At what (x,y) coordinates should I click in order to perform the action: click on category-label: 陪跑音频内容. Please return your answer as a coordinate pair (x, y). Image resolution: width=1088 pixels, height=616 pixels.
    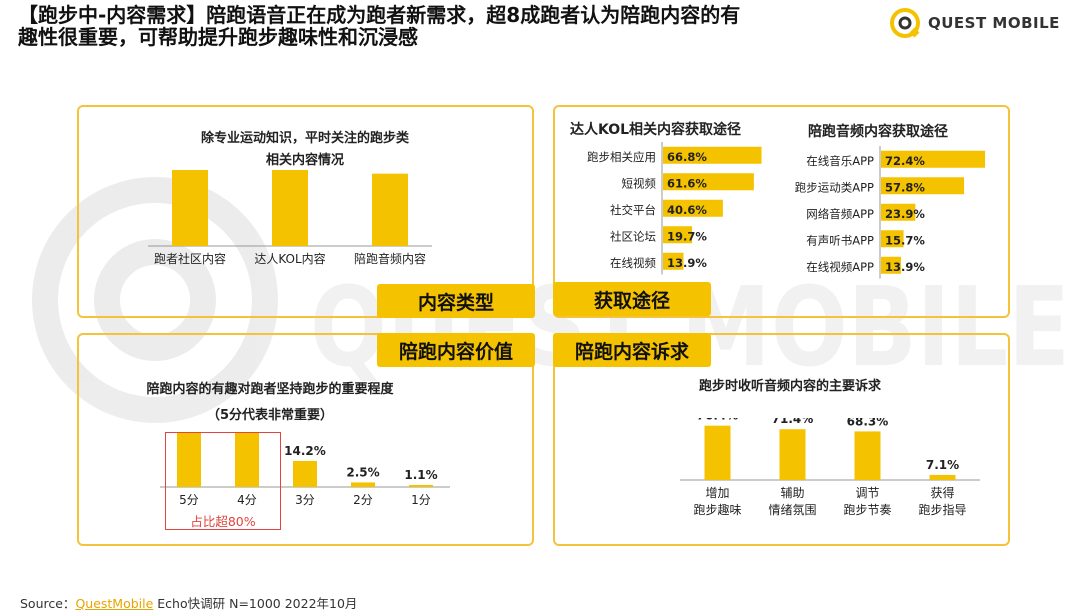
    Looking at the image, I should click on (390, 258).